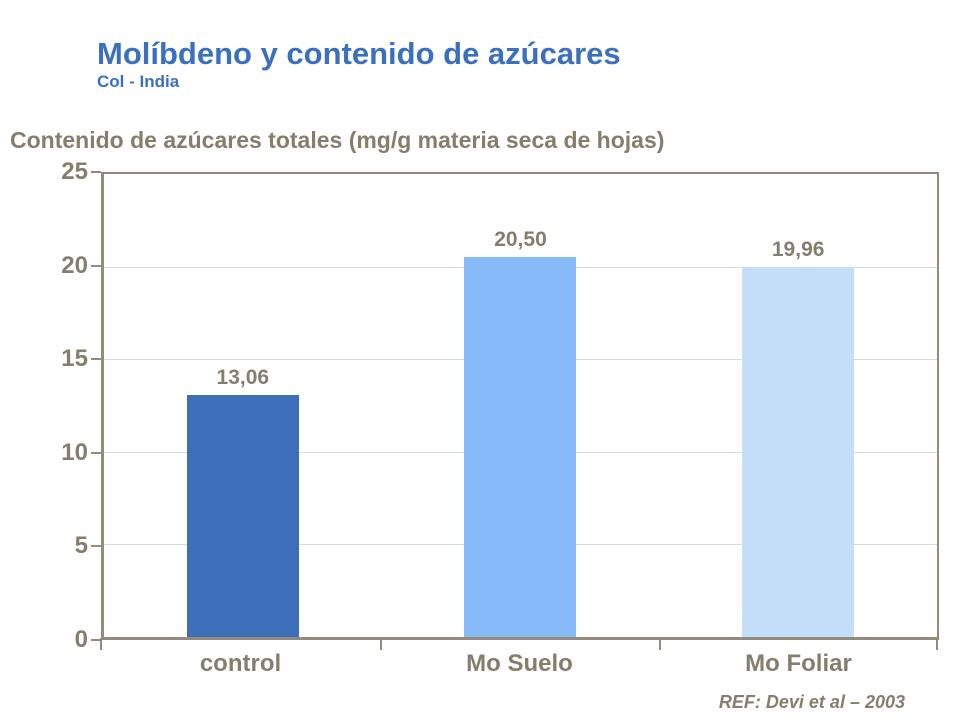 The width and height of the screenshot is (960, 720). I want to click on y-tick-label-15: 15, so click(74, 358).